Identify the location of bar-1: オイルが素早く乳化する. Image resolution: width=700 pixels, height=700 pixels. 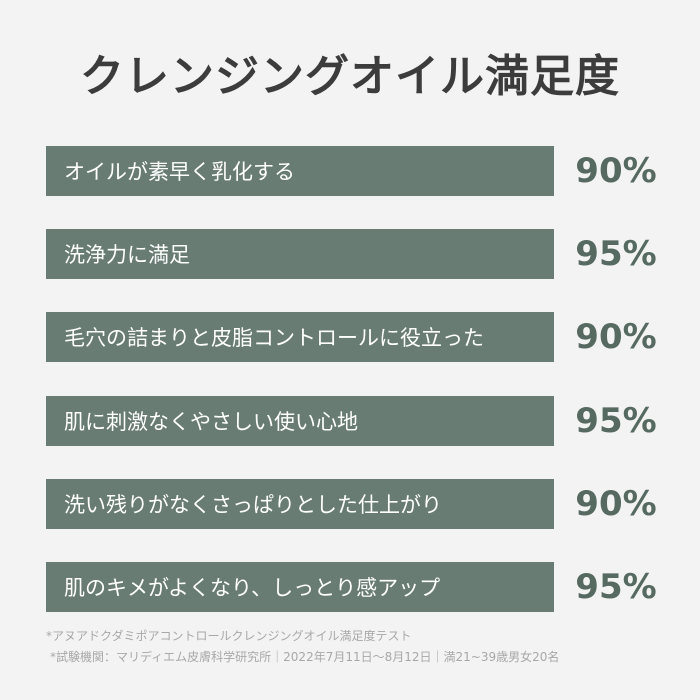
(300, 171).